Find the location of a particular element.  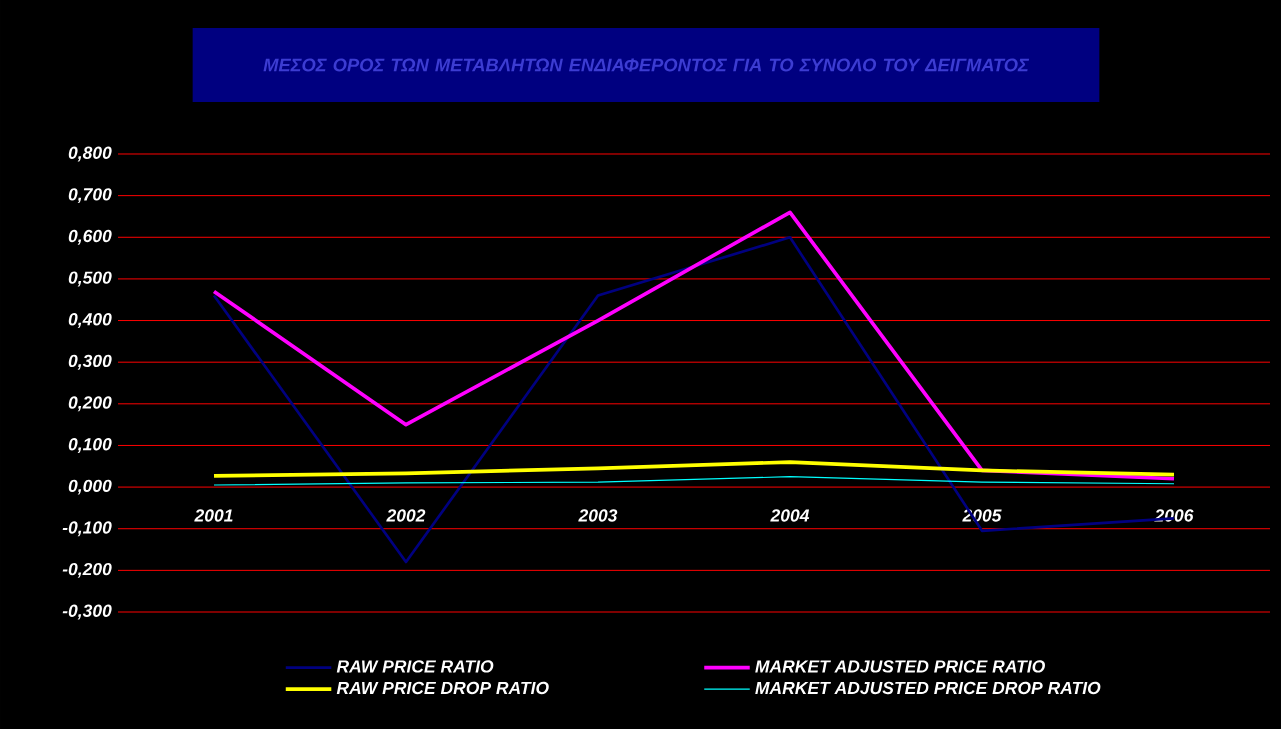

y-tick-label: 0,400 is located at coordinates (90, 321).